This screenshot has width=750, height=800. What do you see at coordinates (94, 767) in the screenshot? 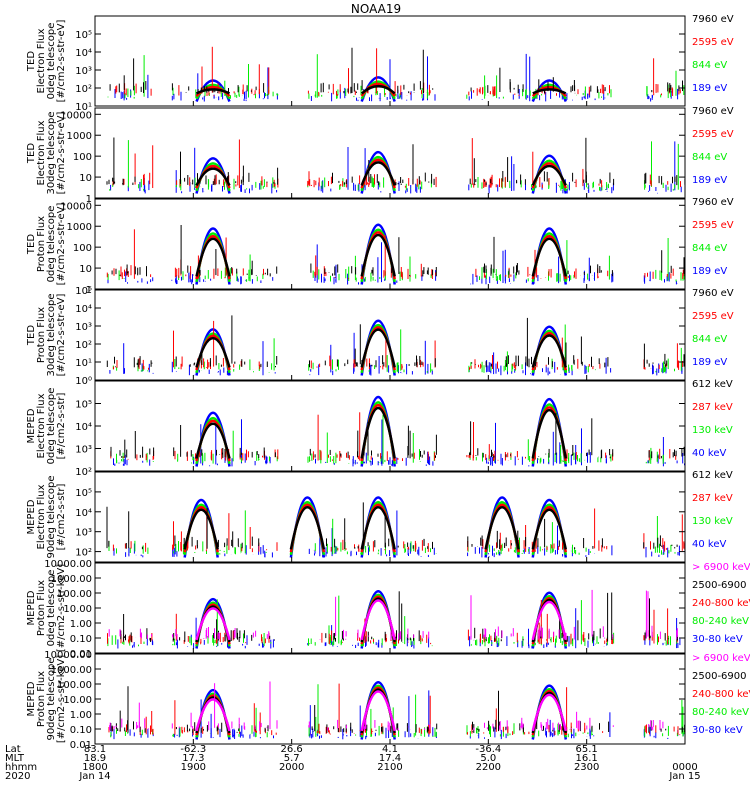
I see `x-time-label: 1800` at bounding box center [94, 767].